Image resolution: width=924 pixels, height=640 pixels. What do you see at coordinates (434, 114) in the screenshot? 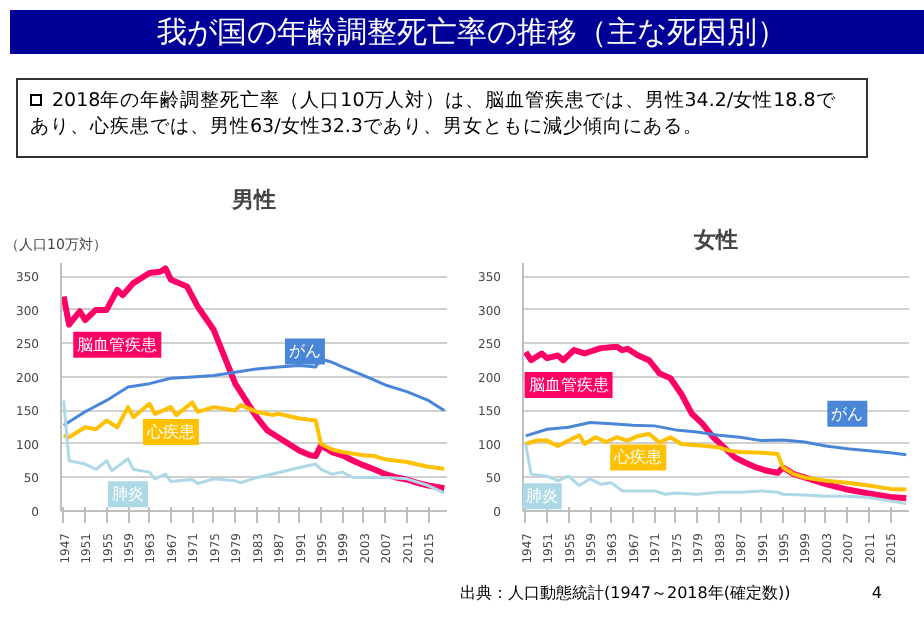
I see `text: 2018年の年齢調整死亡率（人口10万人対）は、脳血管疾患では、男性34.2/女性18.8であり、心疾患では、男性63/女性32.3であり、男女ともに減少傾向にある。` at bounding box center [434, 114].